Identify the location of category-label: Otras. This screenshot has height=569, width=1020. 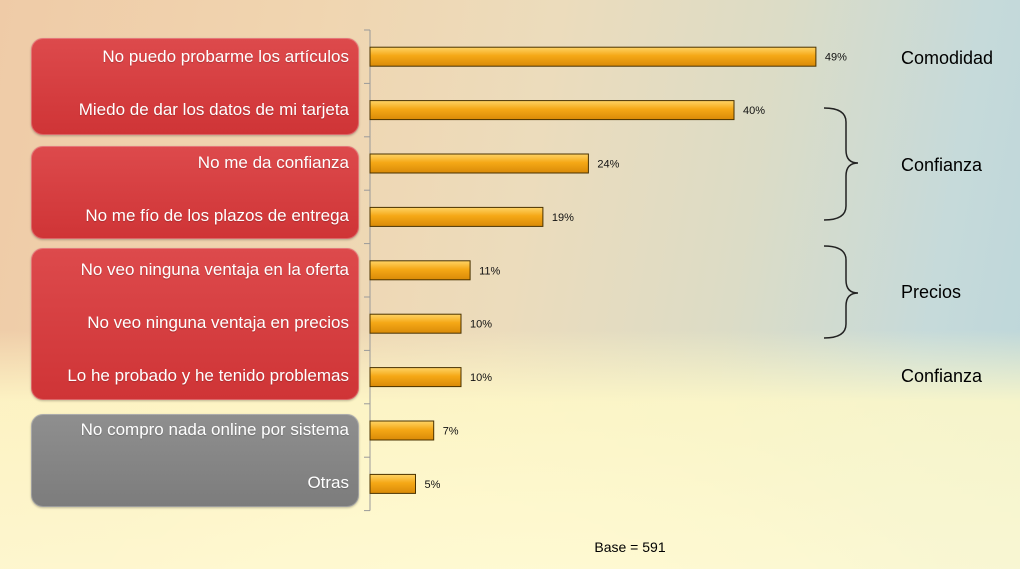
(328, 482).